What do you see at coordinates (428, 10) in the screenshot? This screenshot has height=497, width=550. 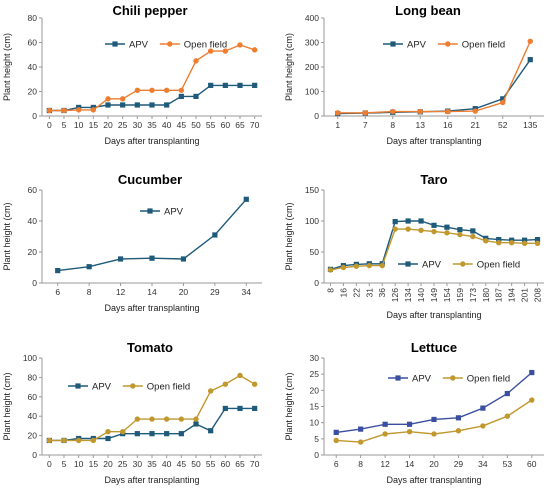 I see `chart-title: Long bean` at bounding box center [428, 10].